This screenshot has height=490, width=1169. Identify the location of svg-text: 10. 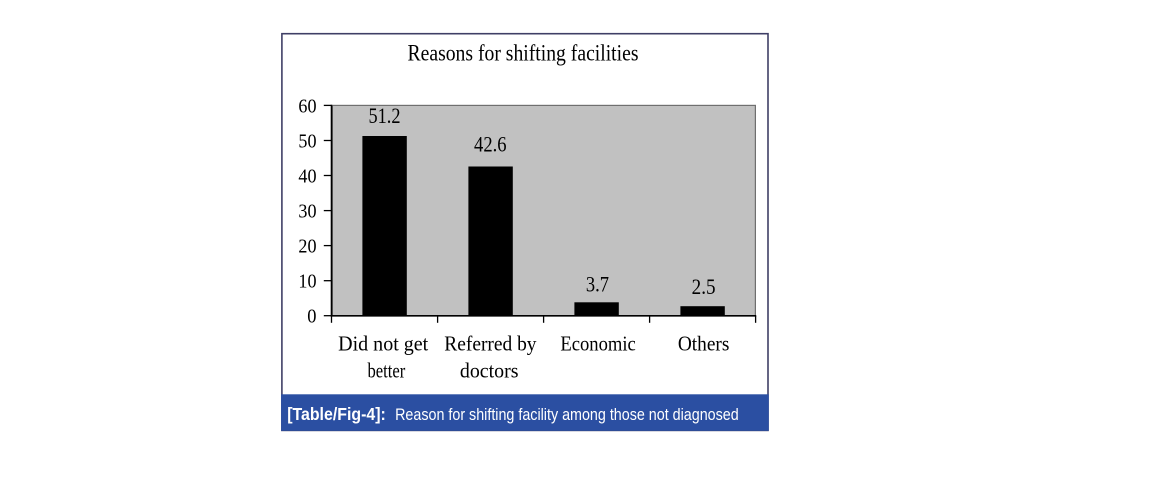
(307, 282).